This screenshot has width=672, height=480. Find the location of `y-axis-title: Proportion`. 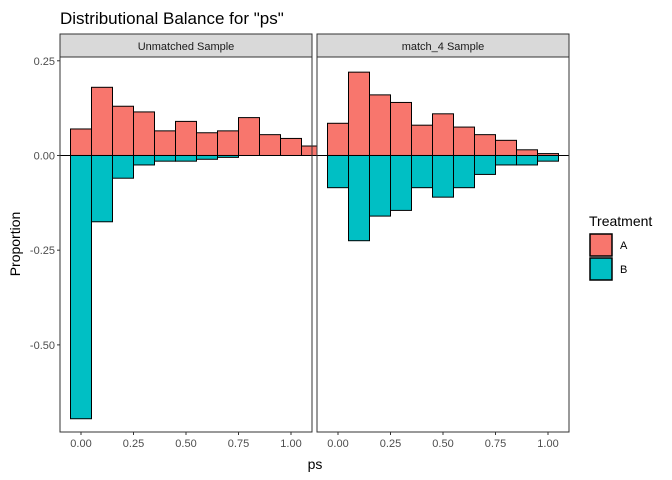

y-axis-title: Proportion is located at coordinates (15, 244).